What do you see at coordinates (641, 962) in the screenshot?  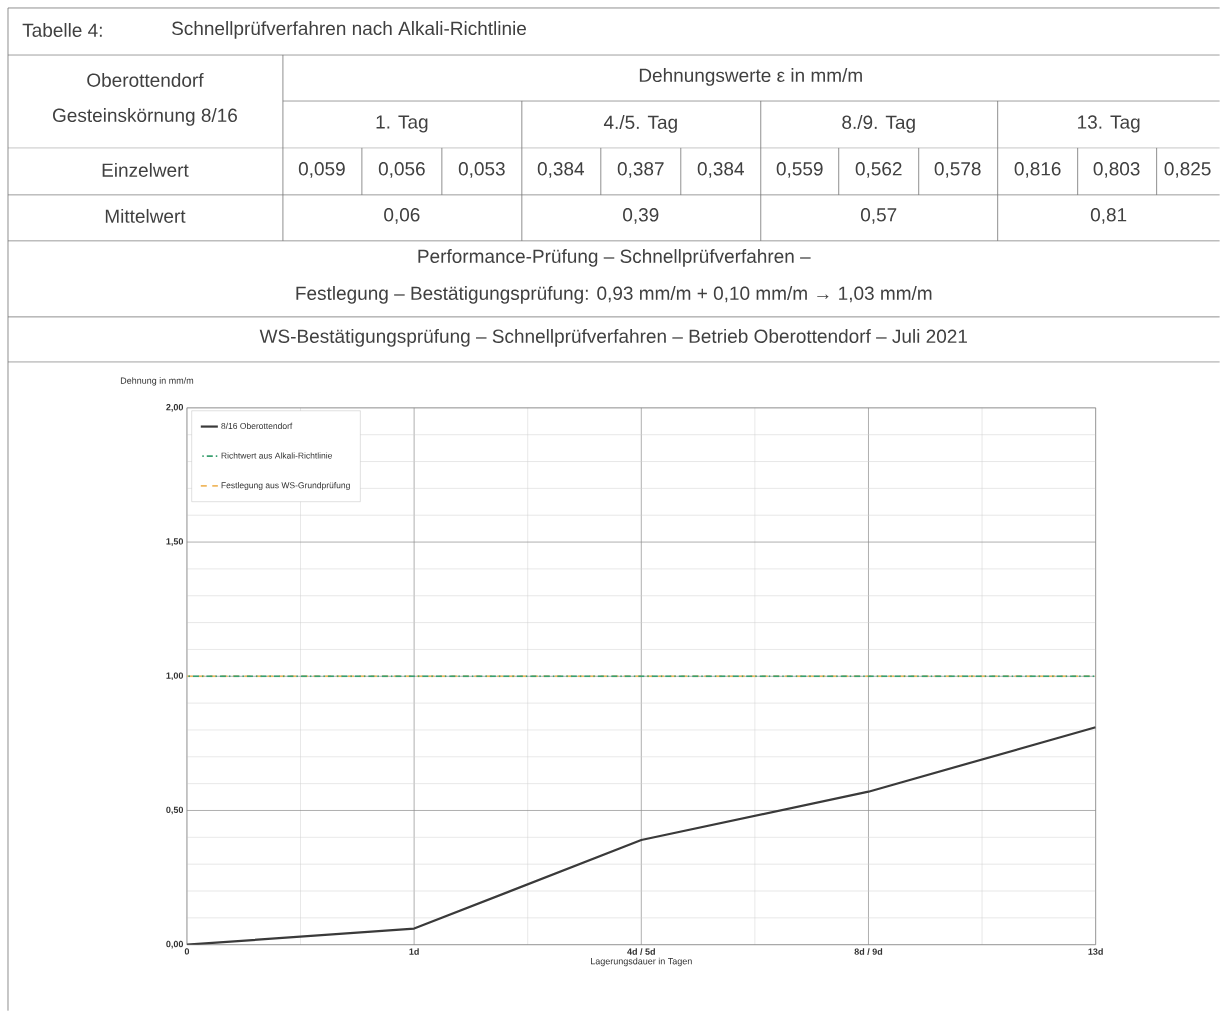 I see `x-axis-title: Lagerungsdauer in Tagen` at bounding box center [641, 962].